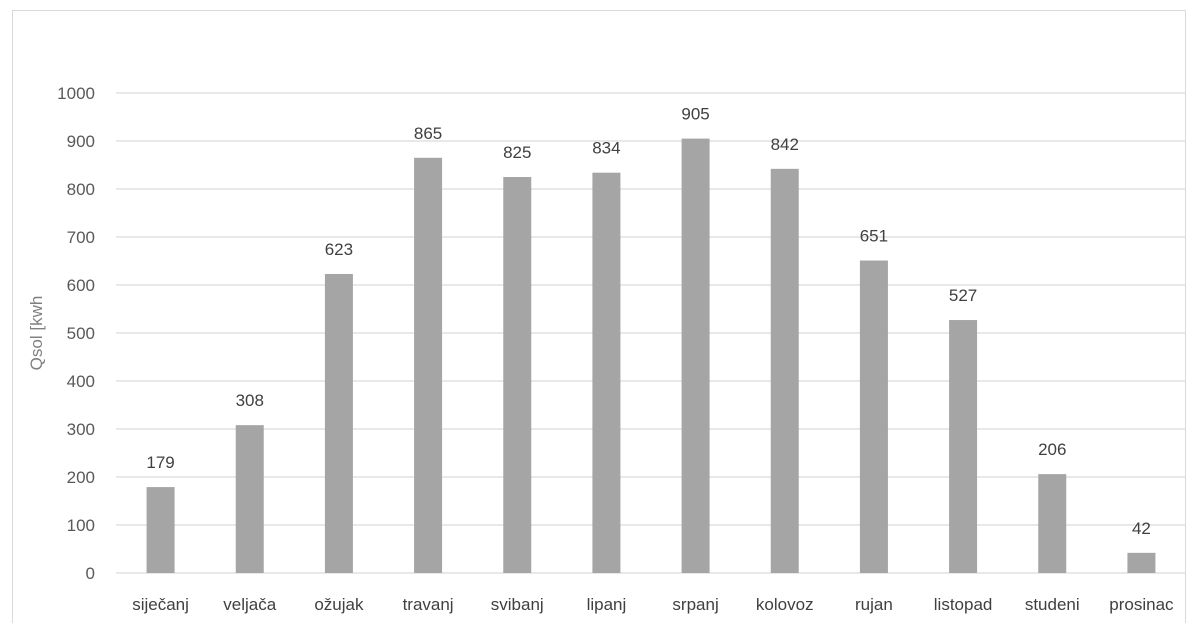 The image size is (1188, 623). Describe the element at coordinates (695, 355) in the screenshot. I see `bar-srpanj` at that location.